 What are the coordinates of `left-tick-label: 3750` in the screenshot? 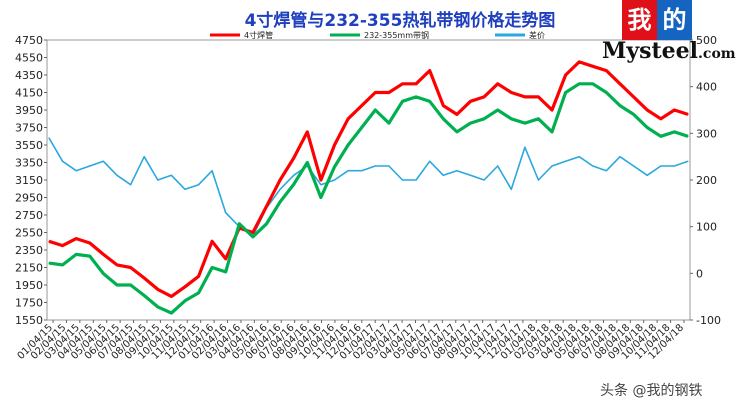 It's located at (29, 128).